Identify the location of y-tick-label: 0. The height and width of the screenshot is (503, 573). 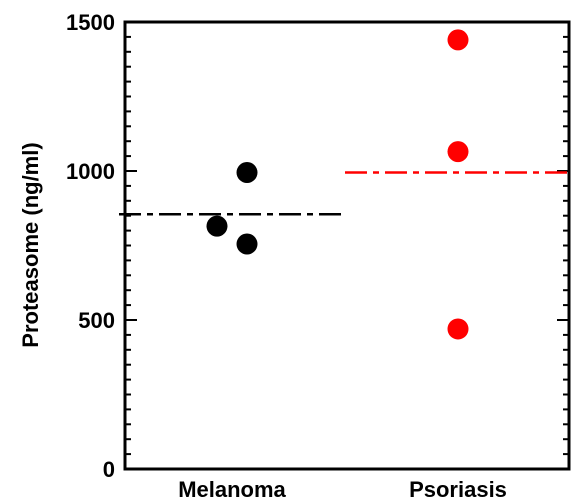
(109, 469).